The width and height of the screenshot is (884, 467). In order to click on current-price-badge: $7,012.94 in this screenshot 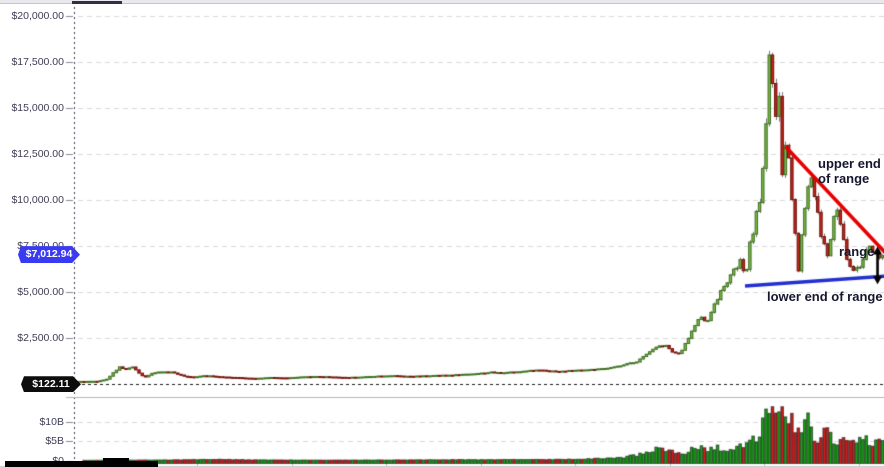, I will do `click(49, 254)`.